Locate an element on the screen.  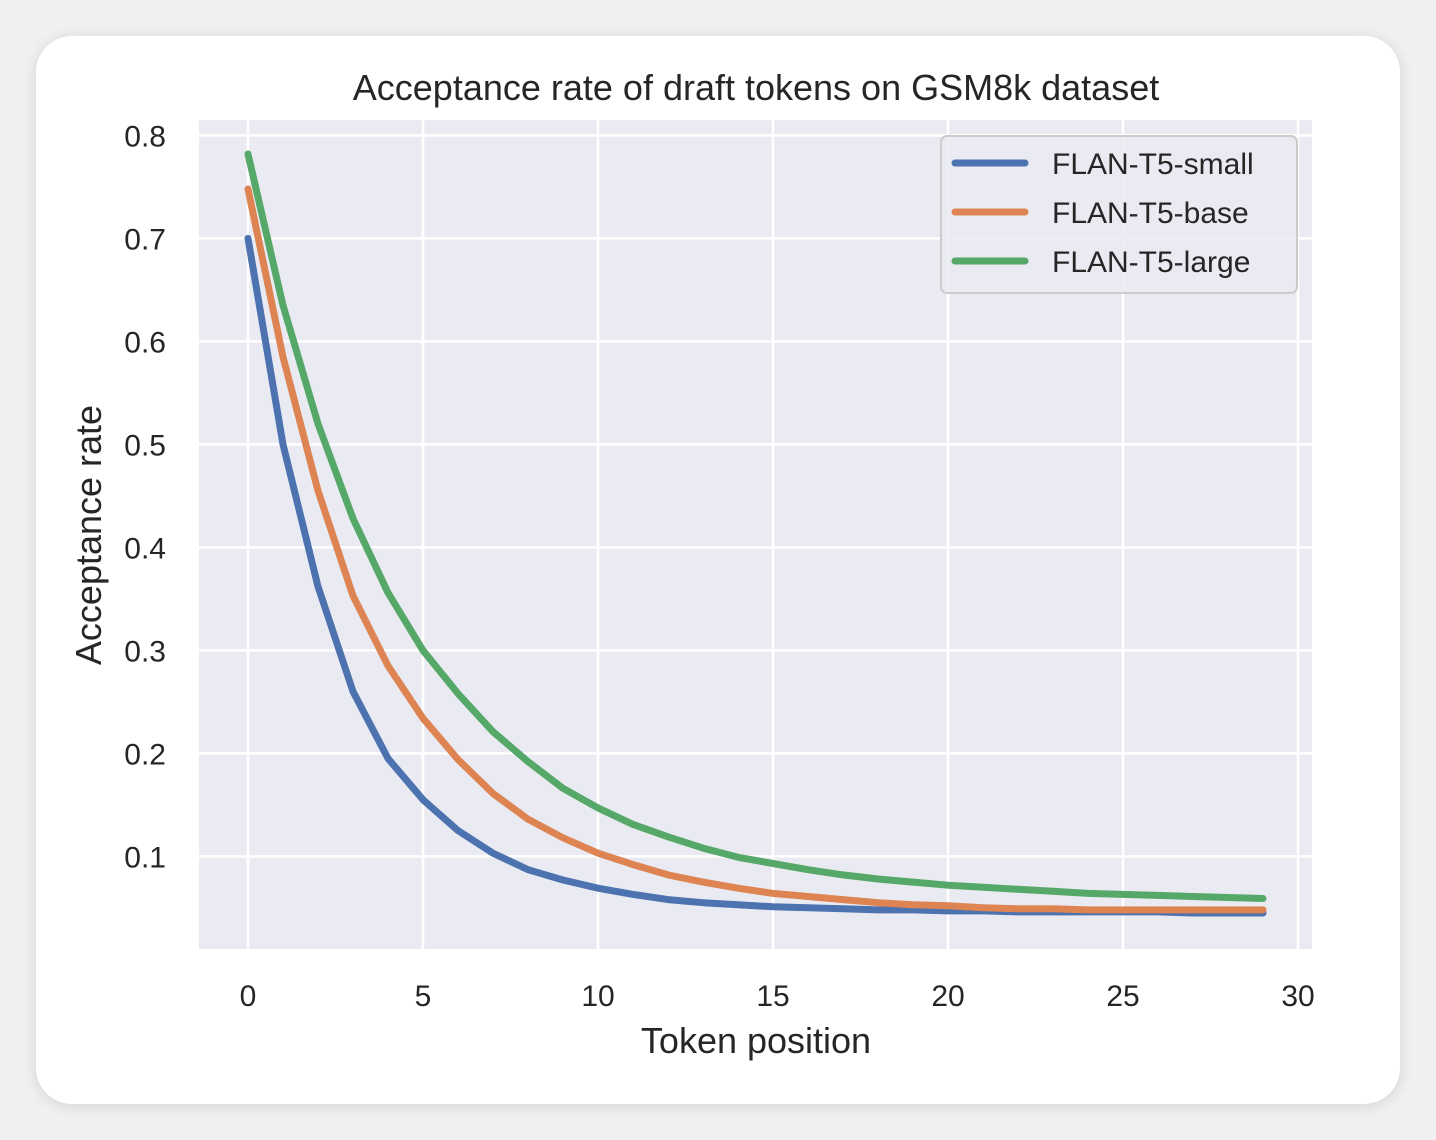
legend: FLAN-T5-small FLAN-T5-base FLAN-T5-large is located at coordinates (1119, 214).